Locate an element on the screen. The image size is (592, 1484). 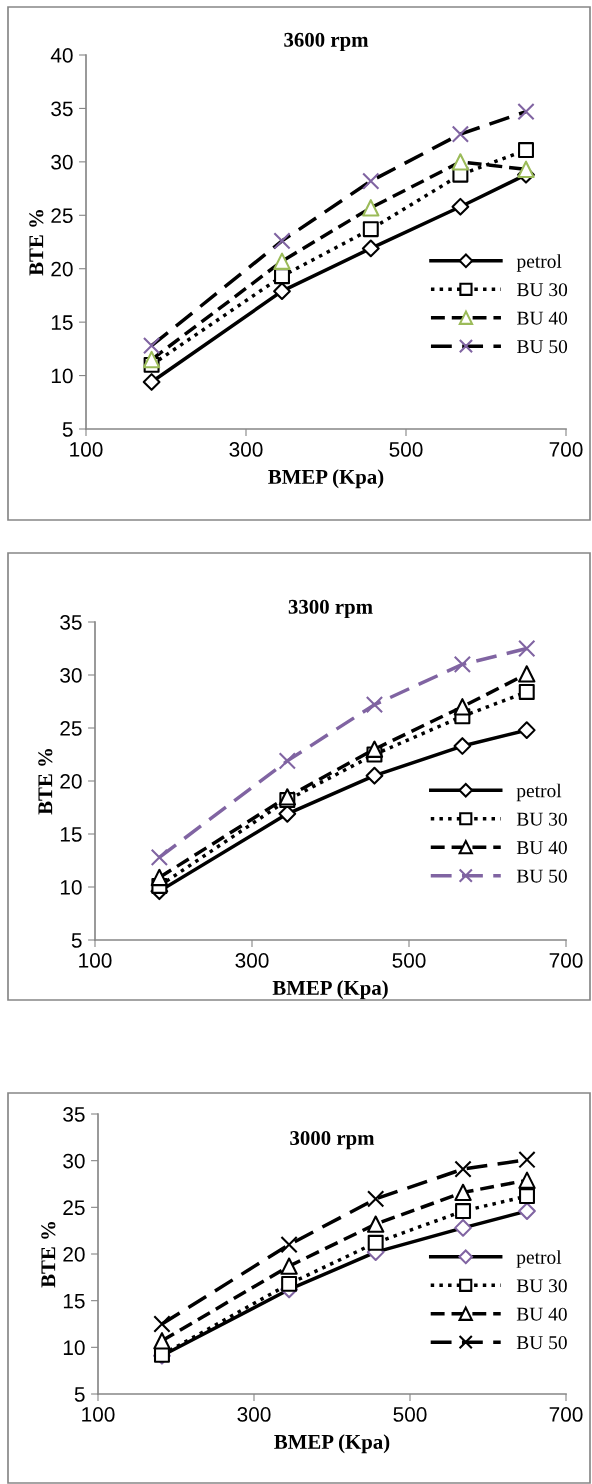
text: 3000 rpm is located at coordinates (332, 1140).